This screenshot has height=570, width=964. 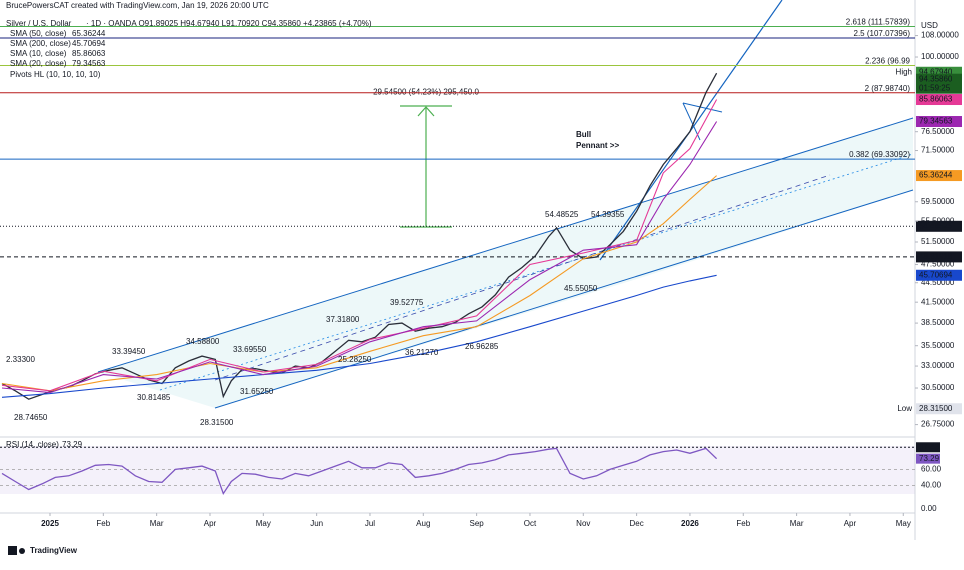 I want to click on rsi-badge, so click(x=928, y=458).